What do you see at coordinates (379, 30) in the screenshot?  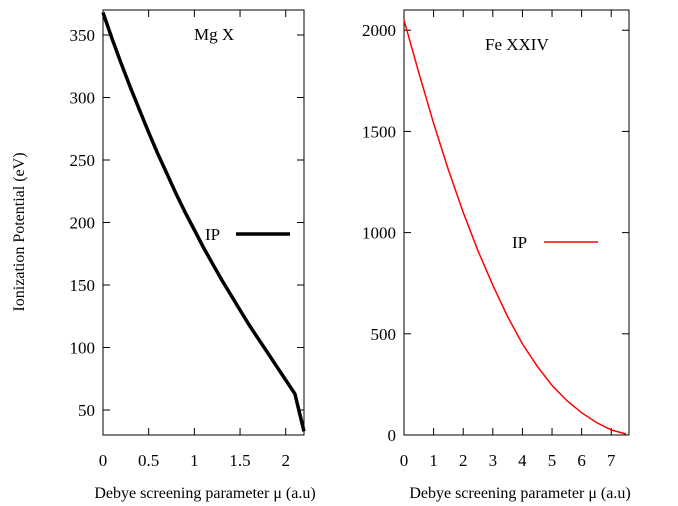 I see `y-tick-label-fe-xxiv: 2000` at bounding box center [379, 30].